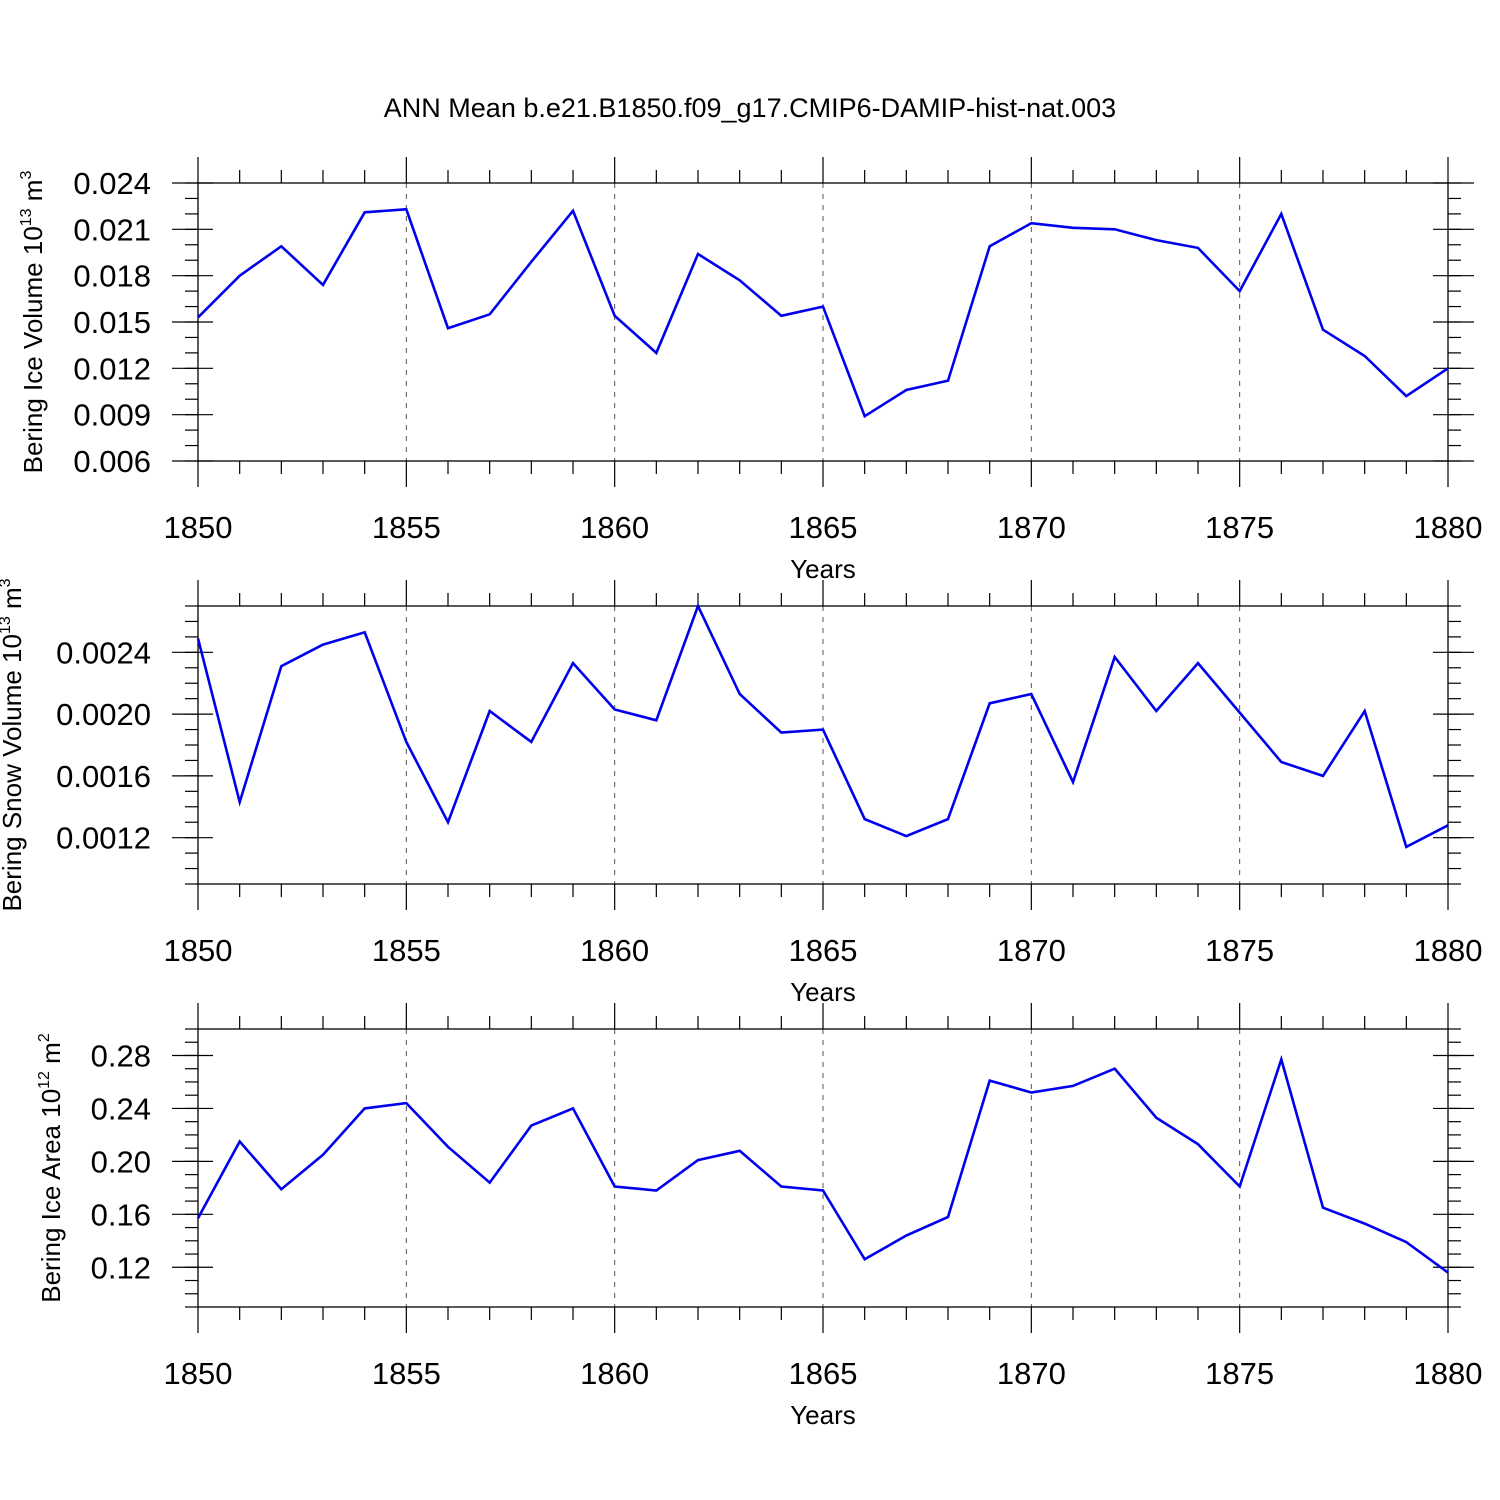  What do you see at coordinates (7, 625) in the screenshot?
I see `panel-snow-volume-ylabel-exp: 13` at bounding box center [7, 625].